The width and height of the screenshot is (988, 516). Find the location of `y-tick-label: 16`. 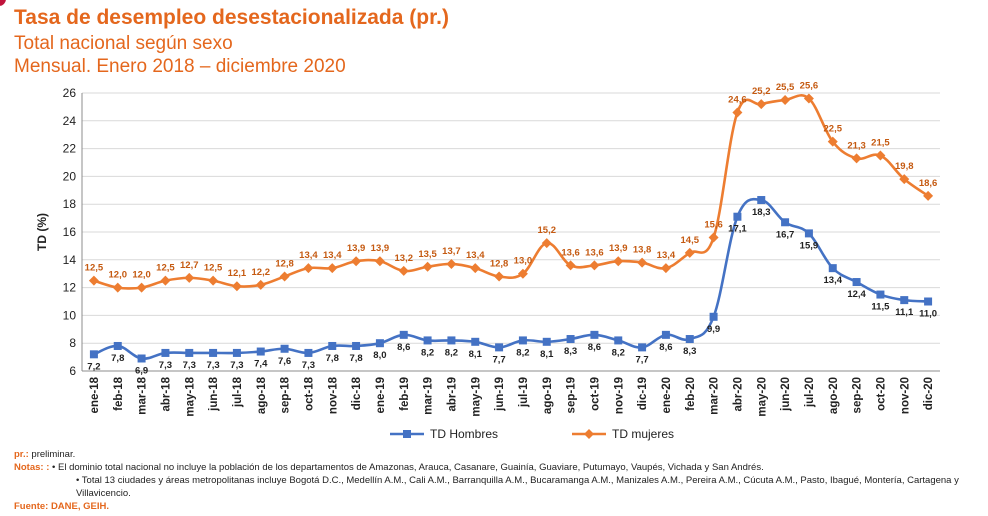

y-tick-label: 16 is located at coordinates (70, 232).